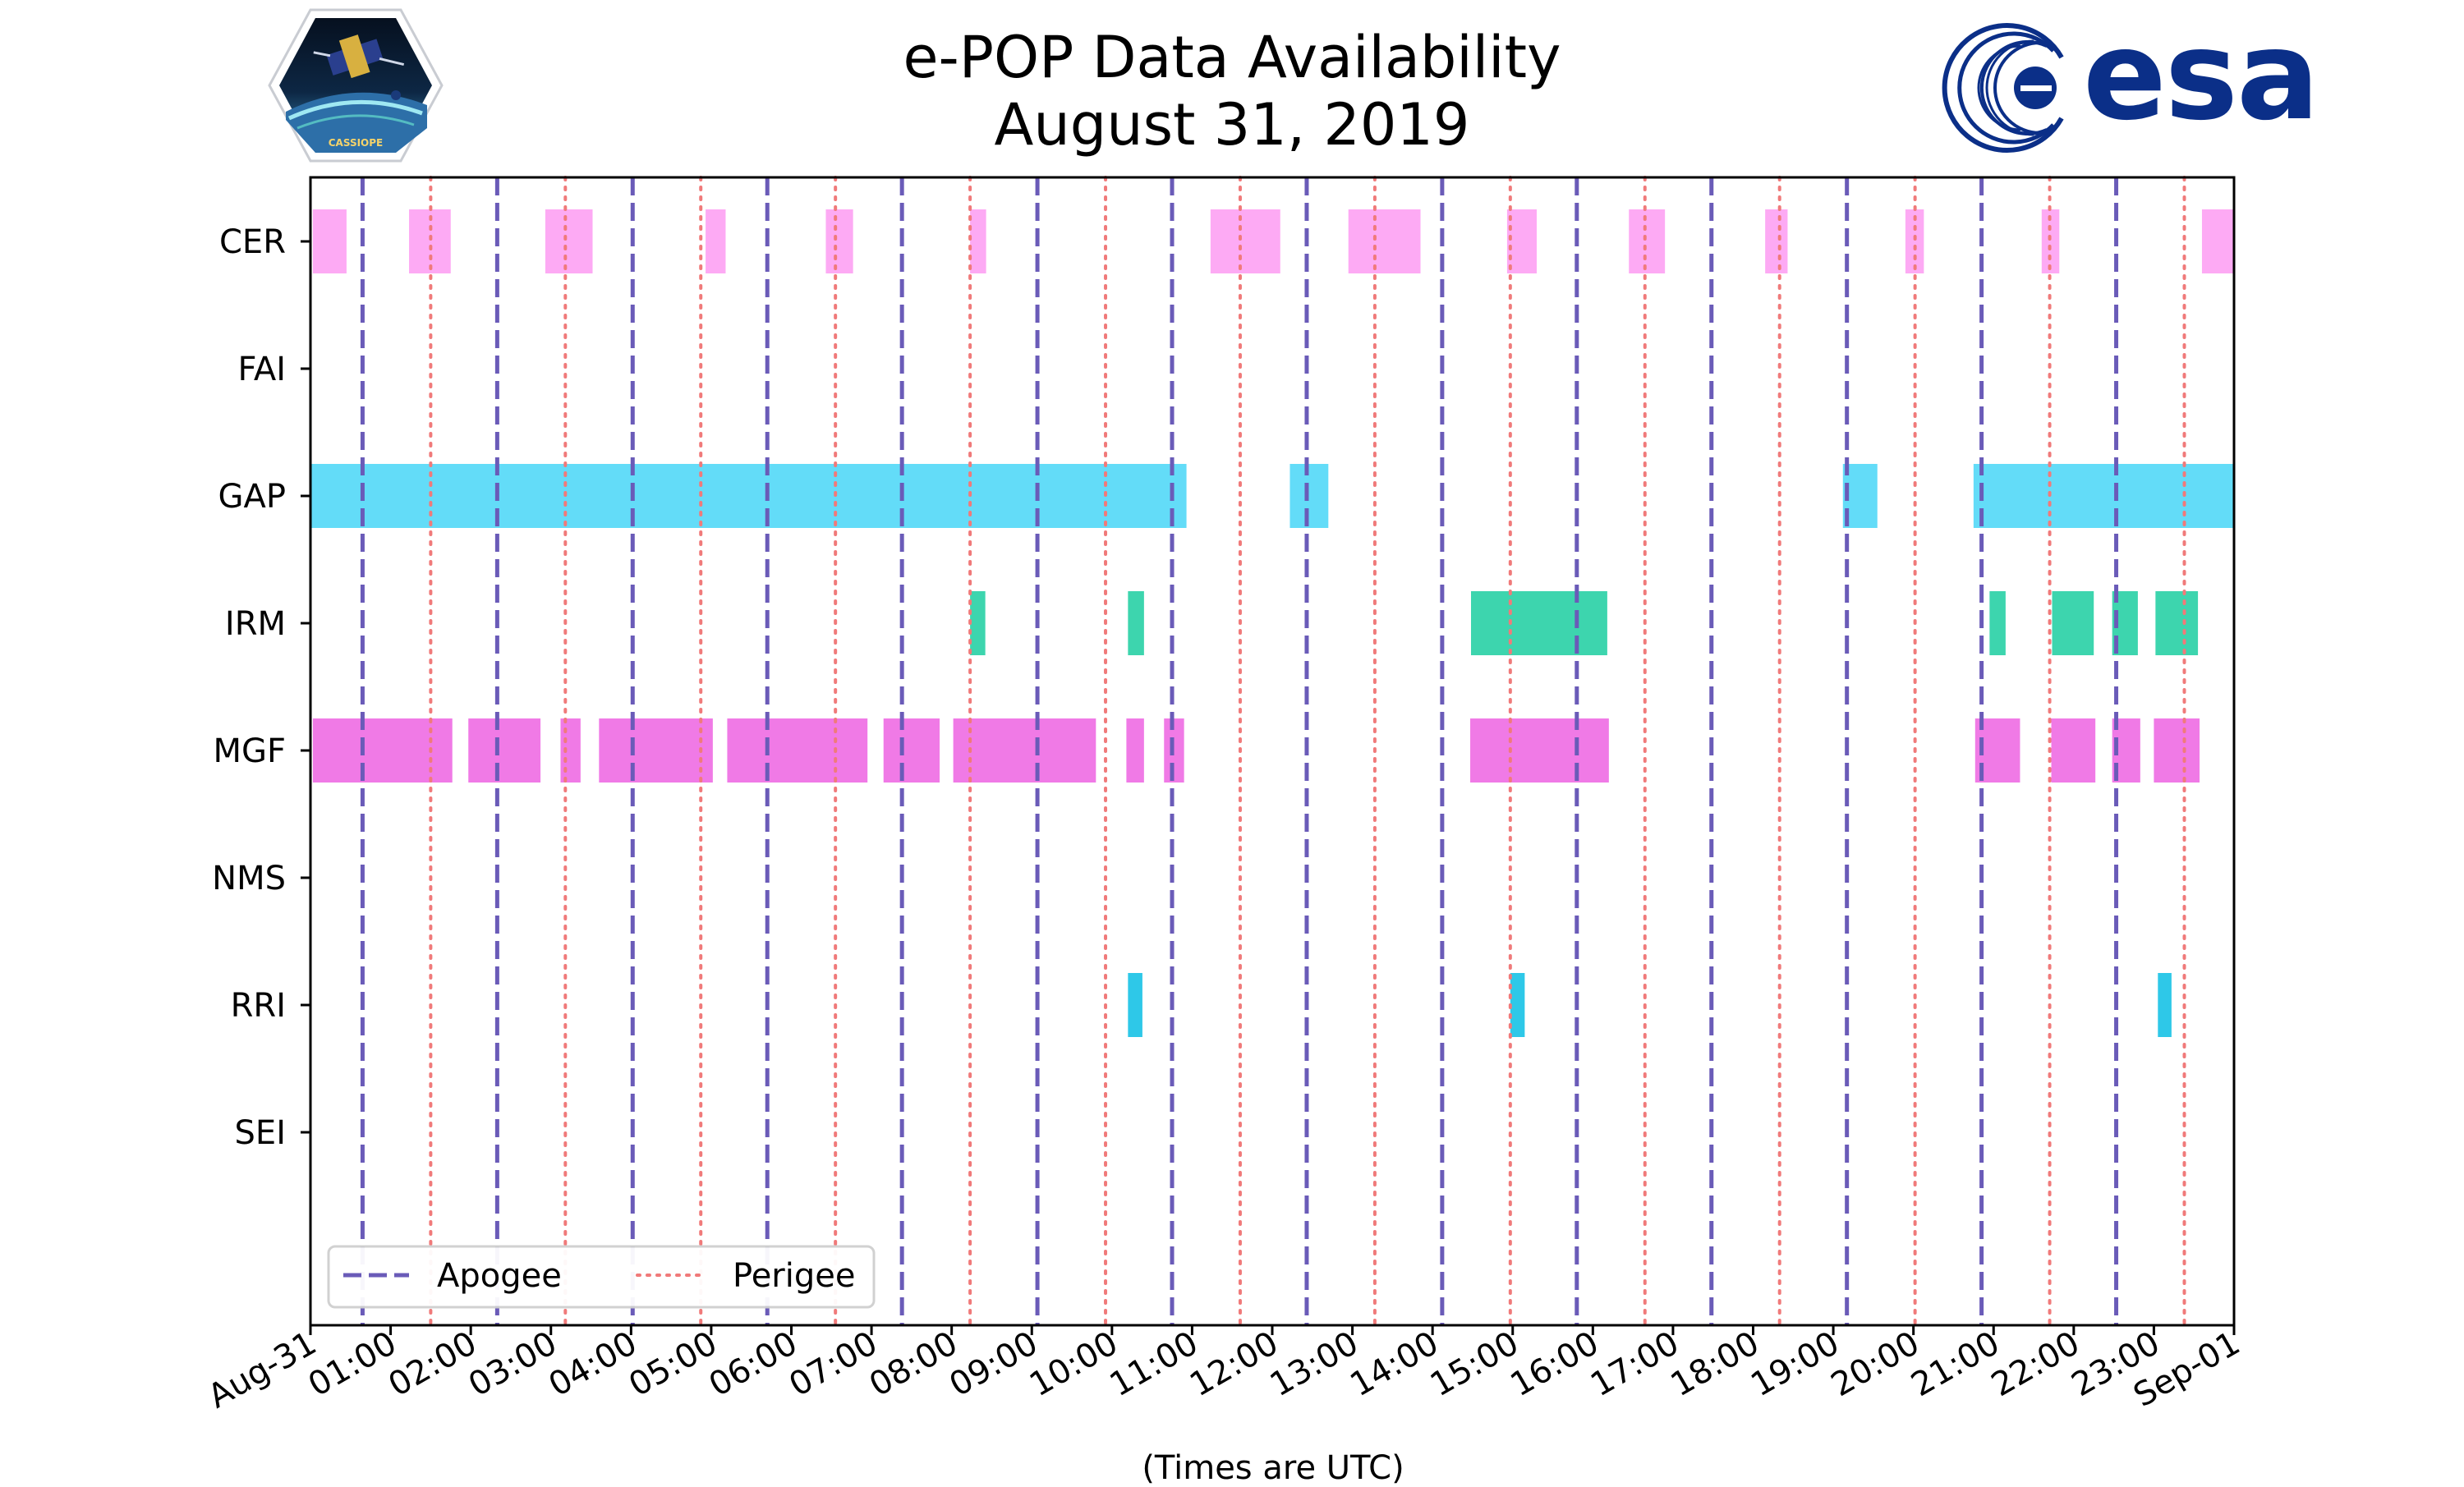  What do you see at coordinates (753, 1364) in the screenshot?
I see `x-tick-label-6: 06:00` at bounding box center [753, 1364].